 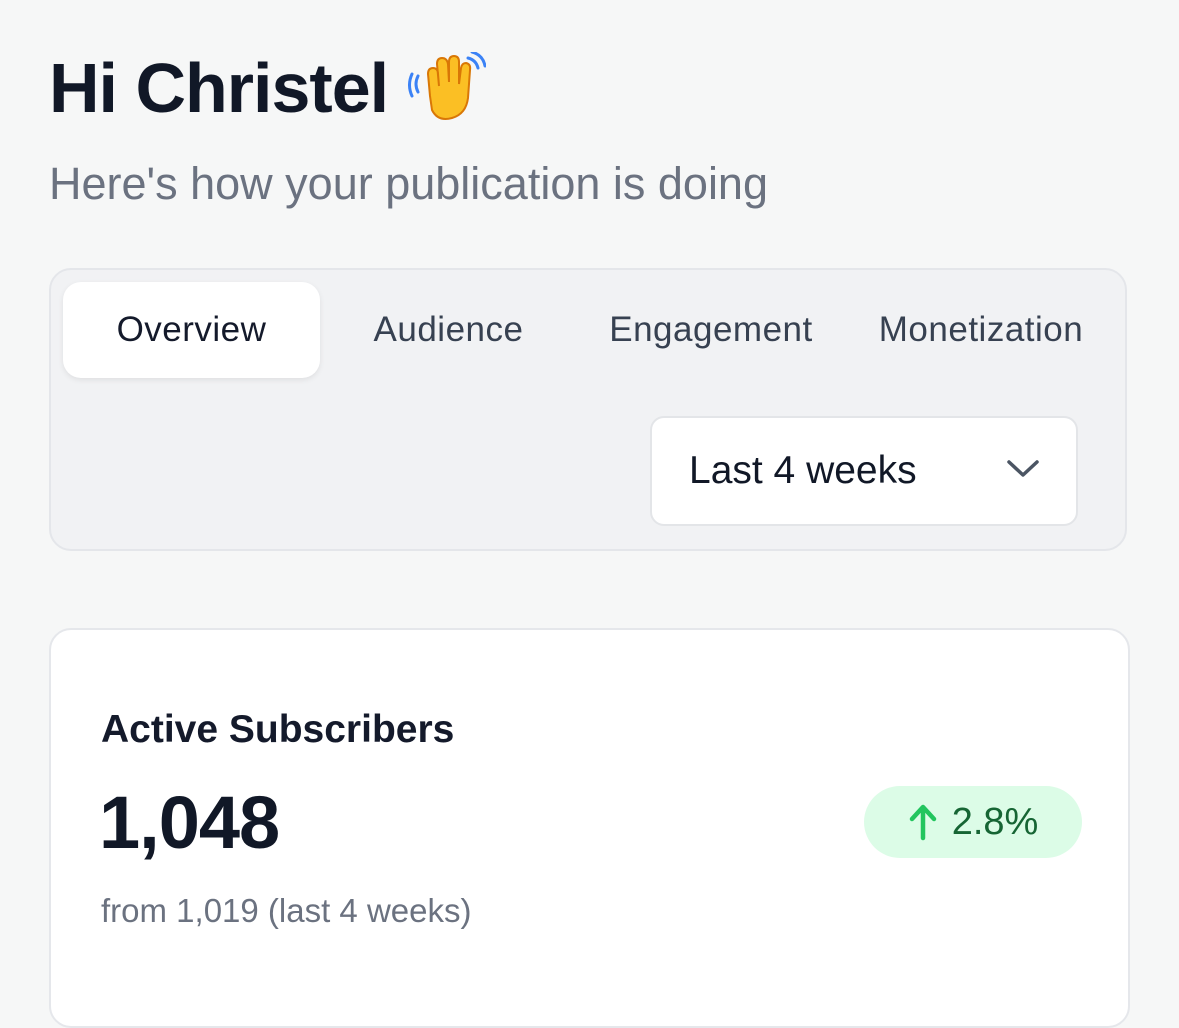 I want to click on stat-value: 1,048, so click(x=189, y=822).